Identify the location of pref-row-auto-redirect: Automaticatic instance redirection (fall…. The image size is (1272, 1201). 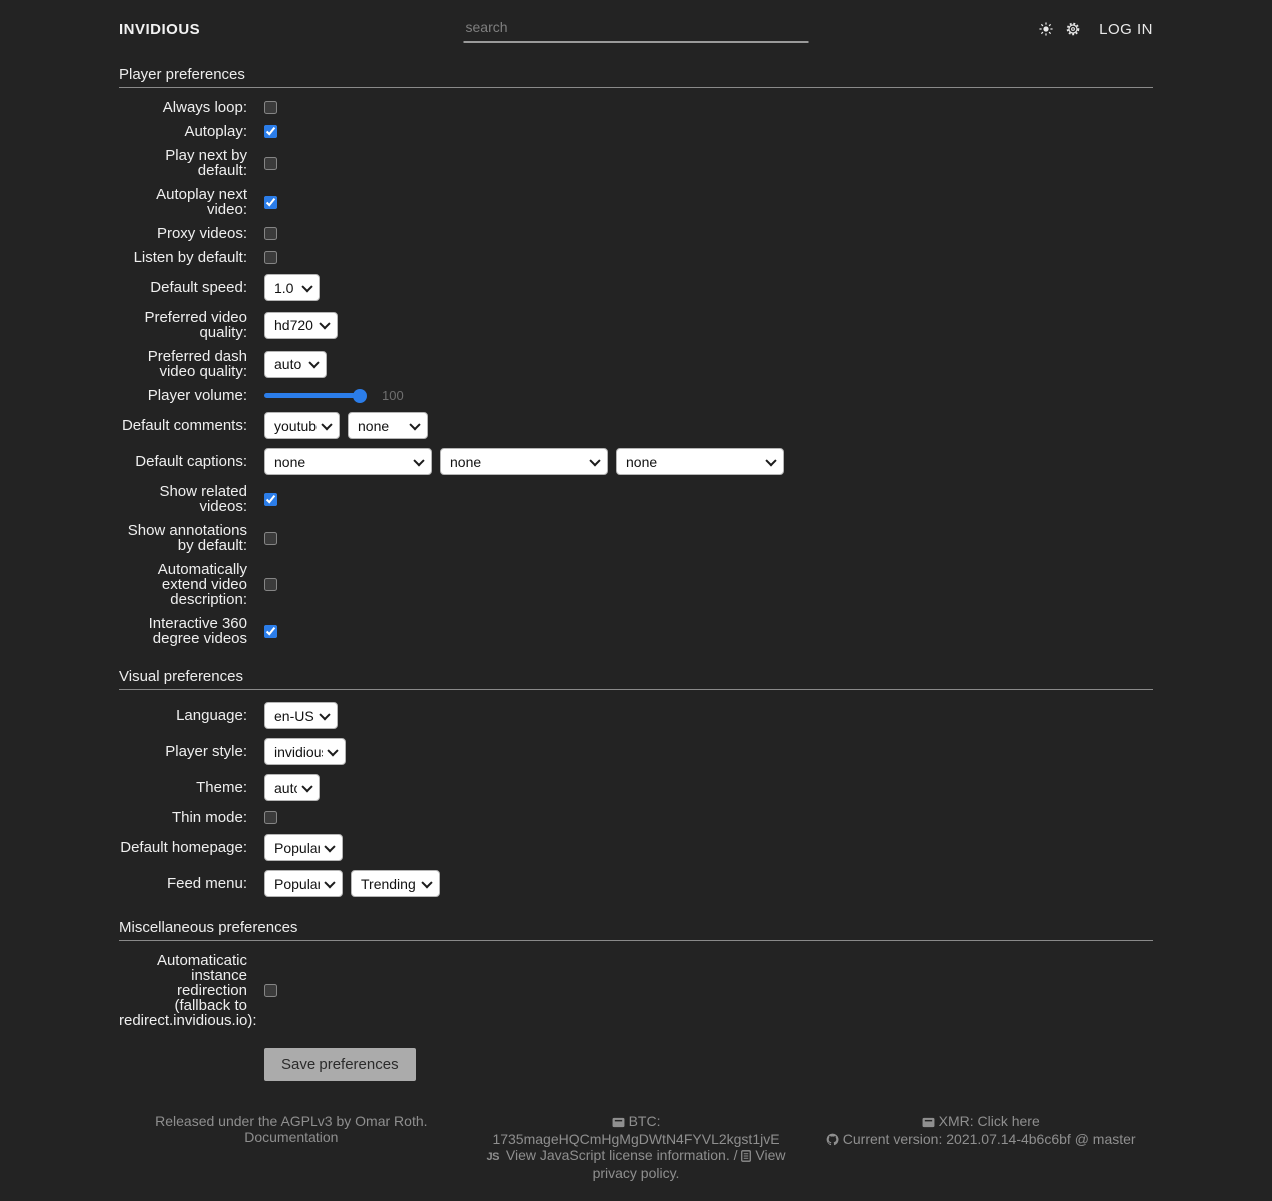
(636, 990).